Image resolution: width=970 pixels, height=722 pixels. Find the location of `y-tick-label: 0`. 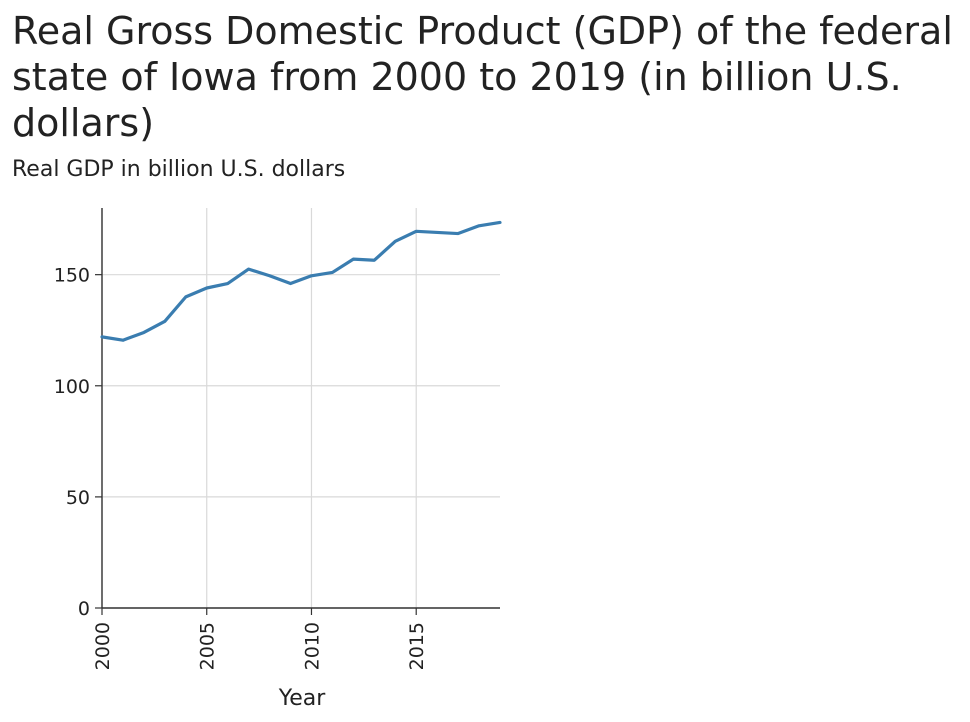

y-tick-label: 0 is located at coordinates (84, 609).